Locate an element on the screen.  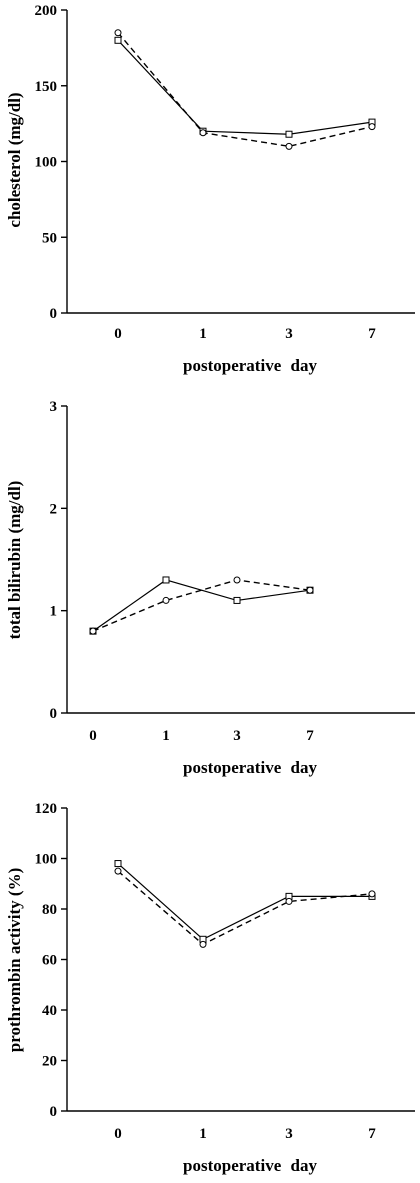
y-tick-label: 150 is located at coordinates (46, 87).